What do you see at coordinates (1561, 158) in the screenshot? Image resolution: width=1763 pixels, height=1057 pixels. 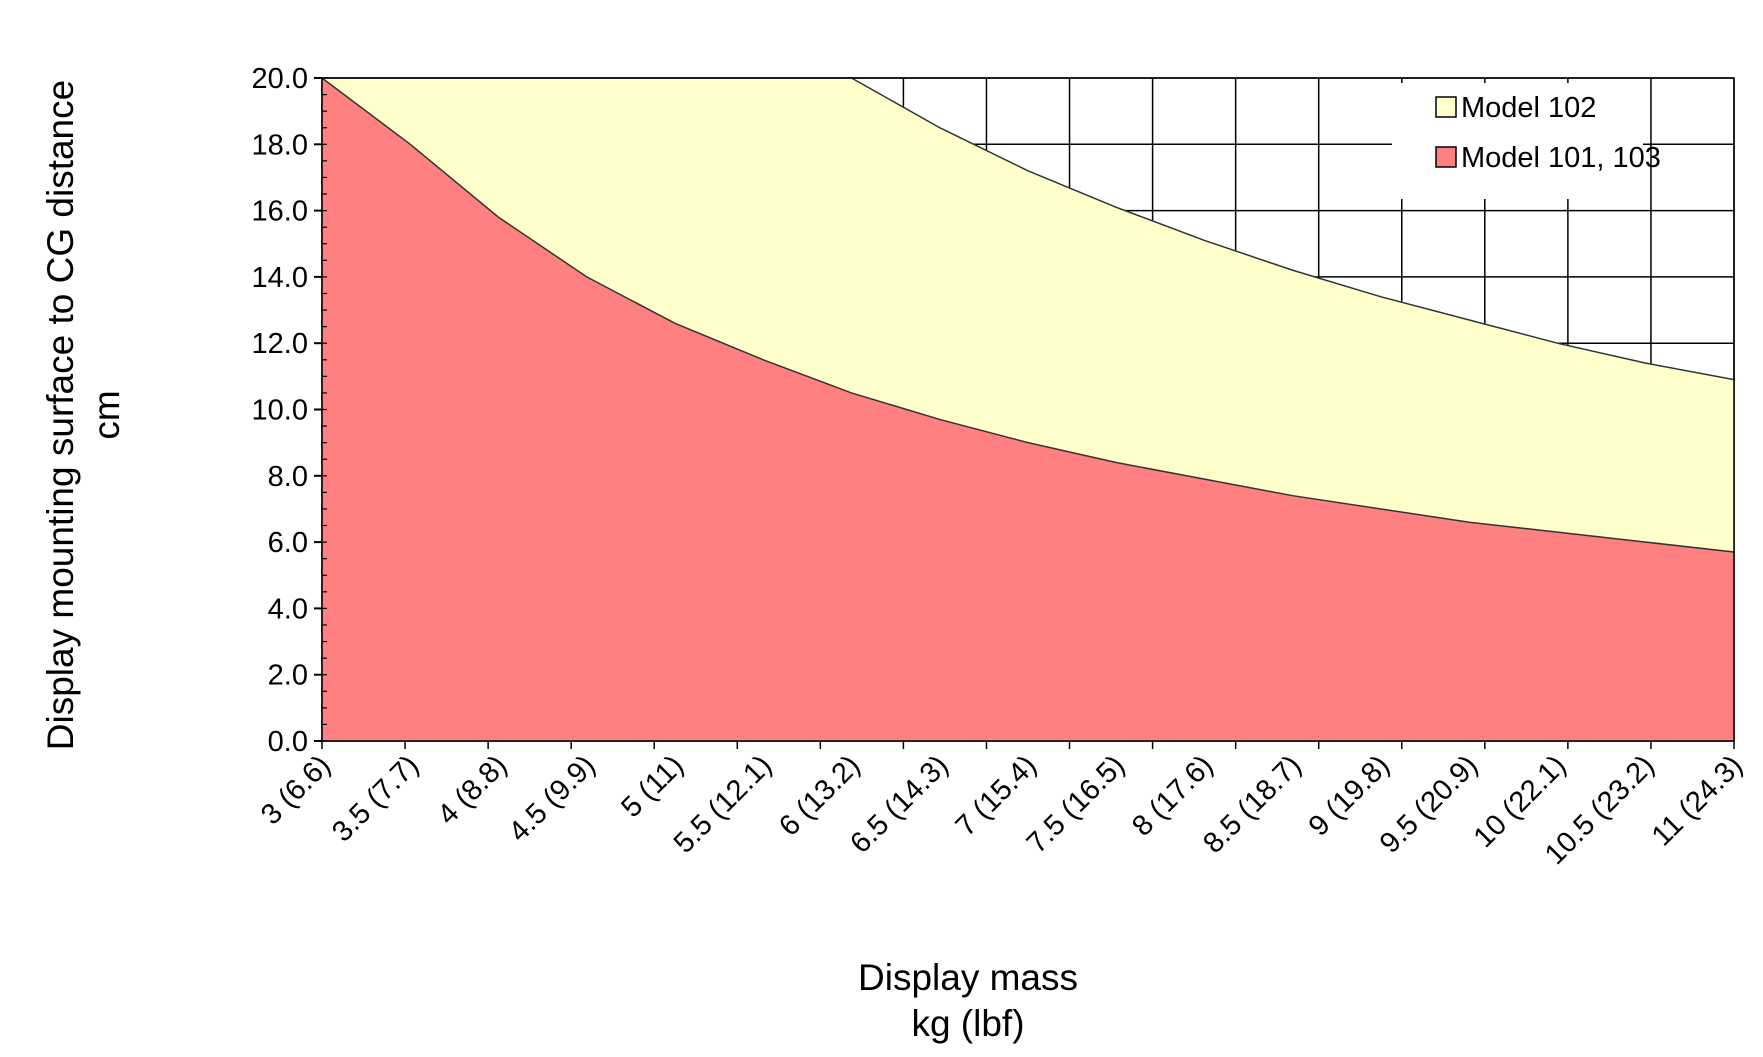 I see `legend-label-model-101-103: Model 101, 103` at bounding box center [1561, 158].